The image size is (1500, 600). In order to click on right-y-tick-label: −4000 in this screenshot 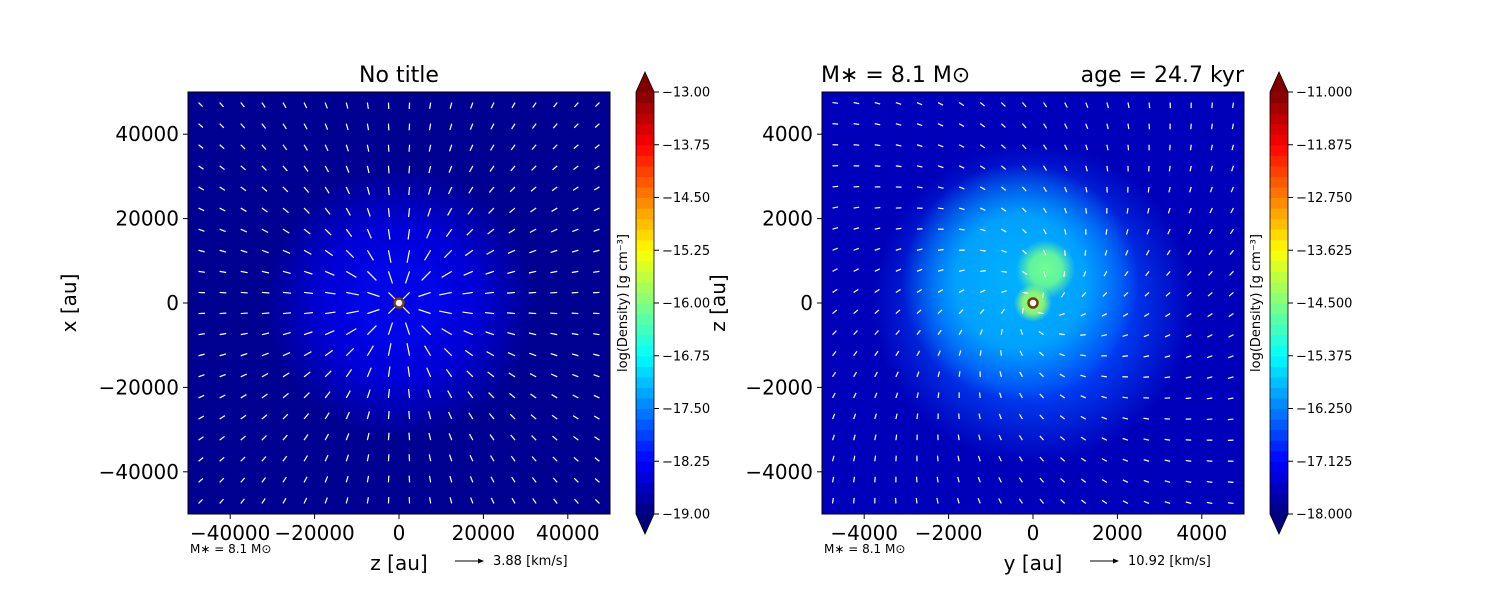, I will do `click(779, 472)`.